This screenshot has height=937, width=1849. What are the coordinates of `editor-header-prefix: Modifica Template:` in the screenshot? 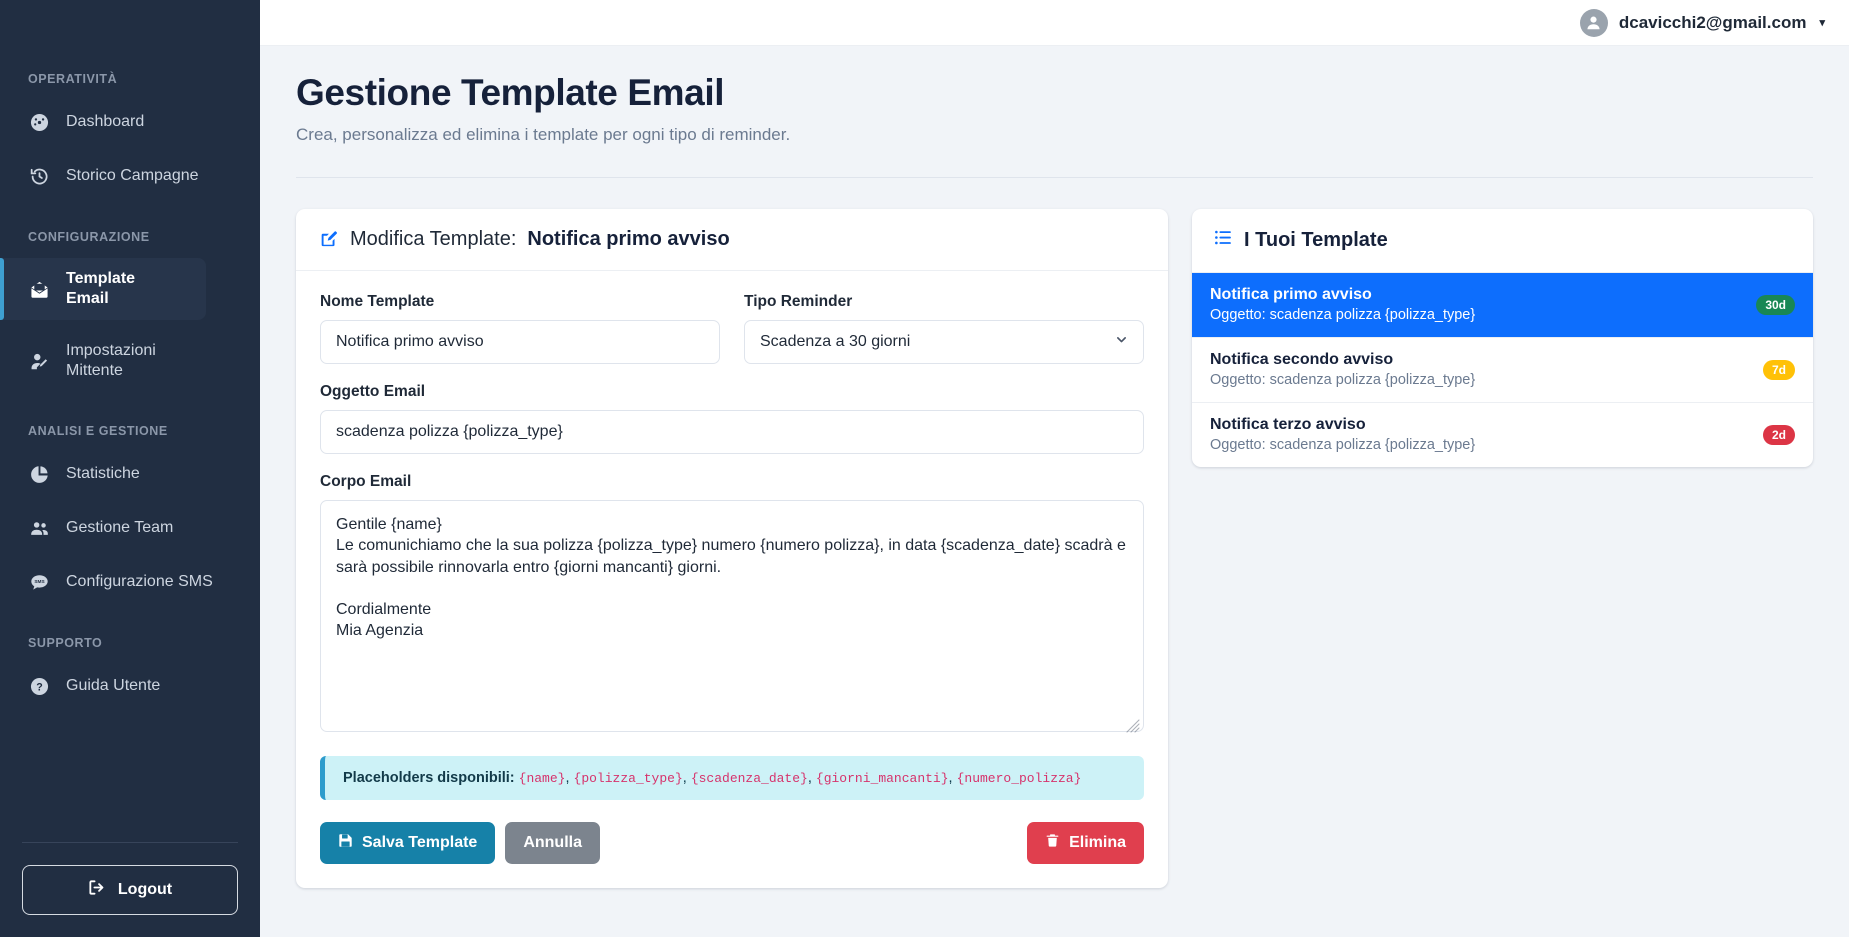 It's located at (433, 239).